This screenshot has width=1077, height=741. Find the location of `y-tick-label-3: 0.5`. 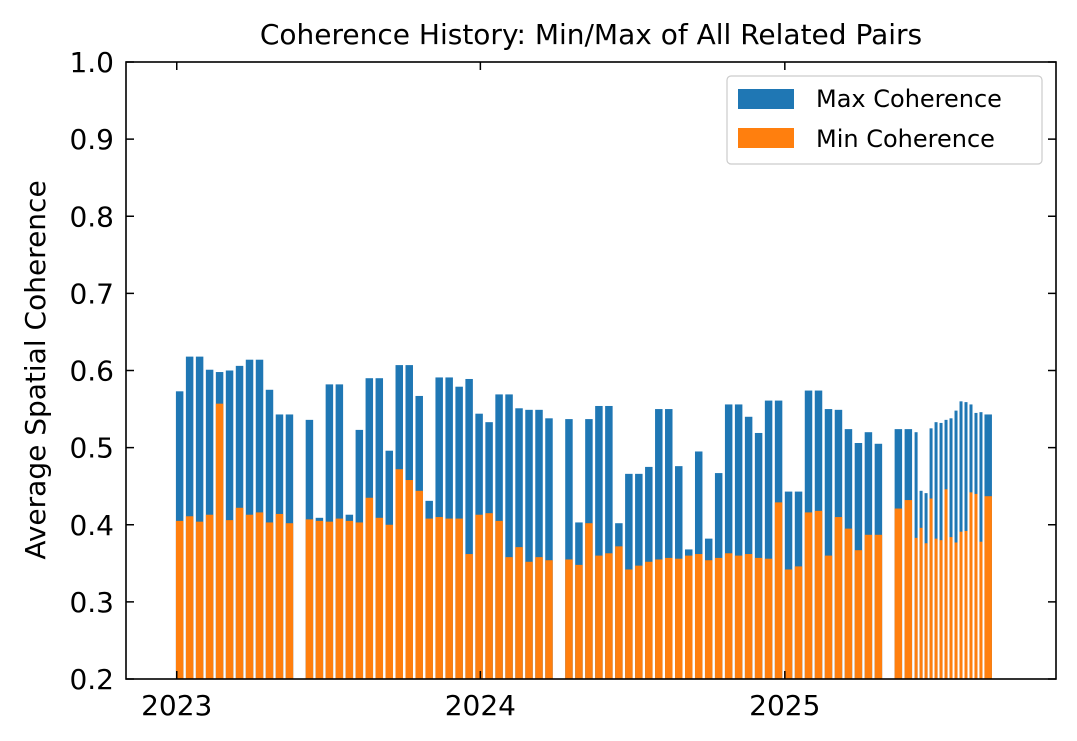

y-tick-label-3: 0.5 is located at coordinates (91, 448).